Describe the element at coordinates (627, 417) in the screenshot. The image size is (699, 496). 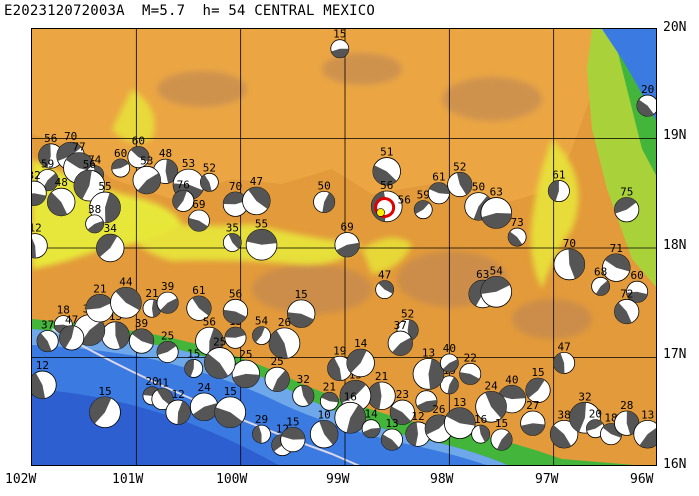
I see `focal-mechanism: 28` at that location.